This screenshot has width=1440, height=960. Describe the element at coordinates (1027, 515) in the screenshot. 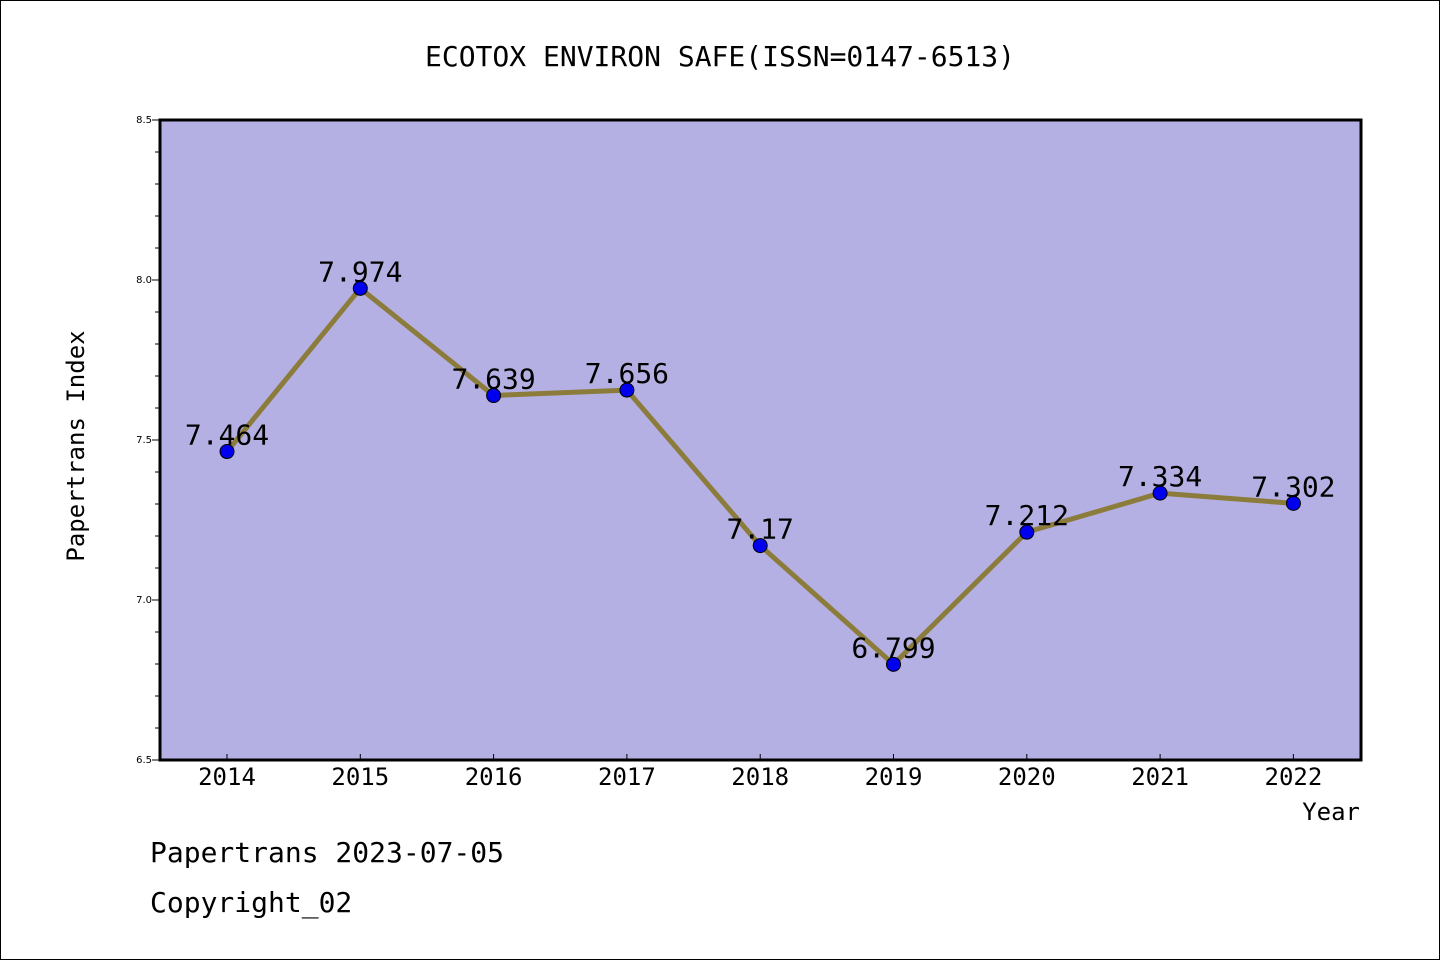

I see `data-label: 7.212` at that location.